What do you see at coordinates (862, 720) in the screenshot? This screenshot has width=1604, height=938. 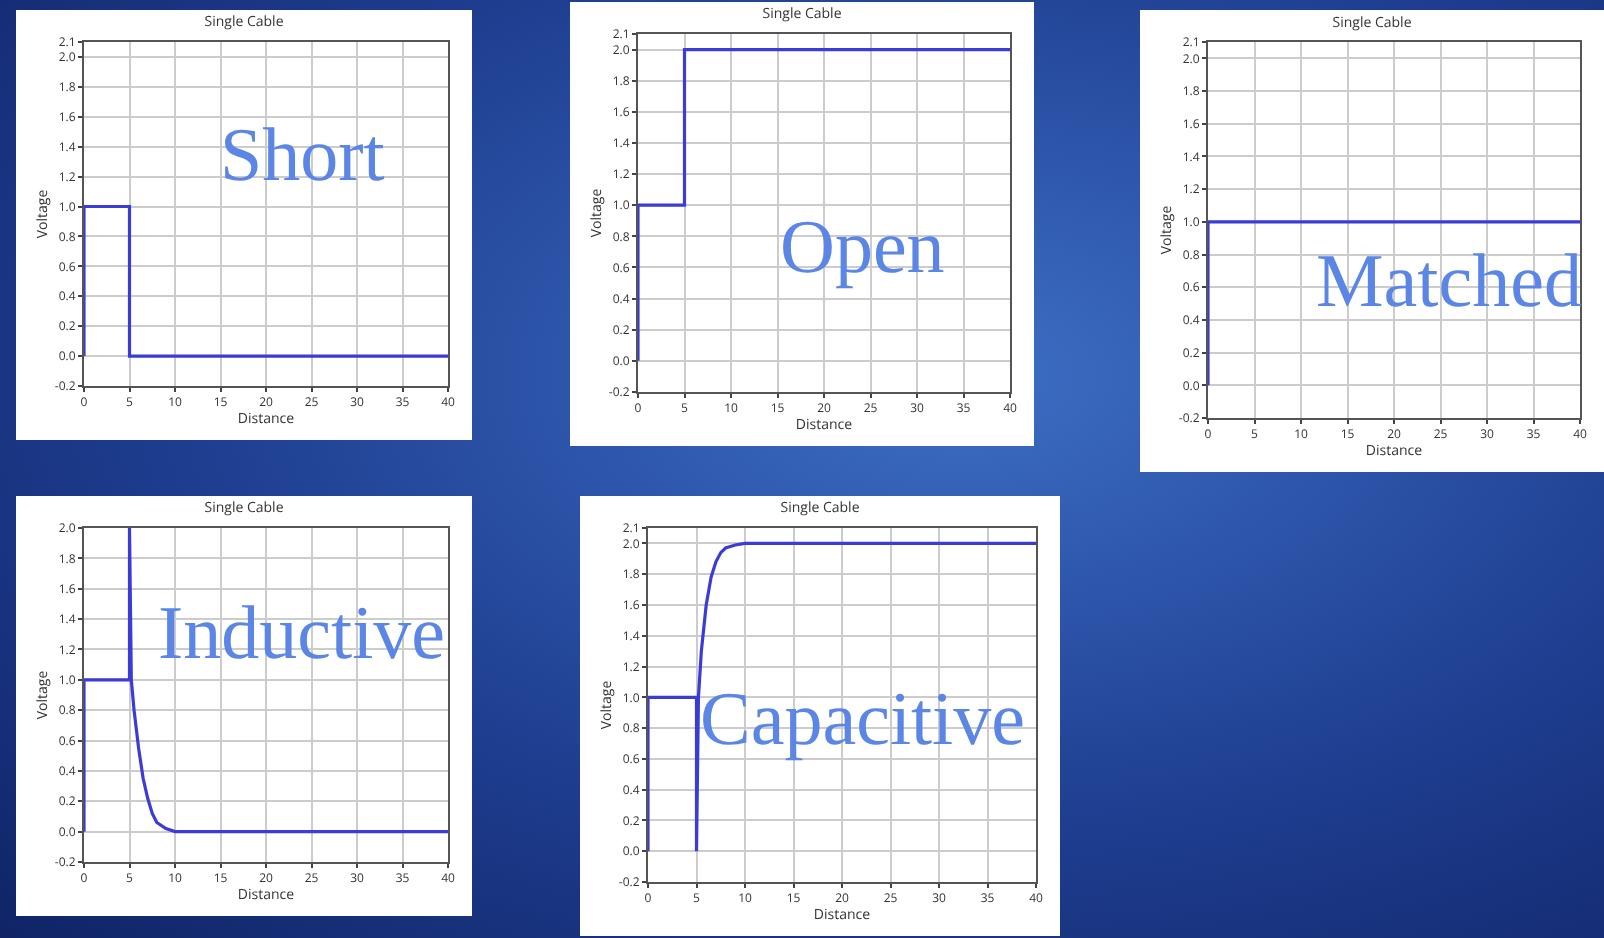 I see `annotation: Capacitive` at bounding box center [862, 720].